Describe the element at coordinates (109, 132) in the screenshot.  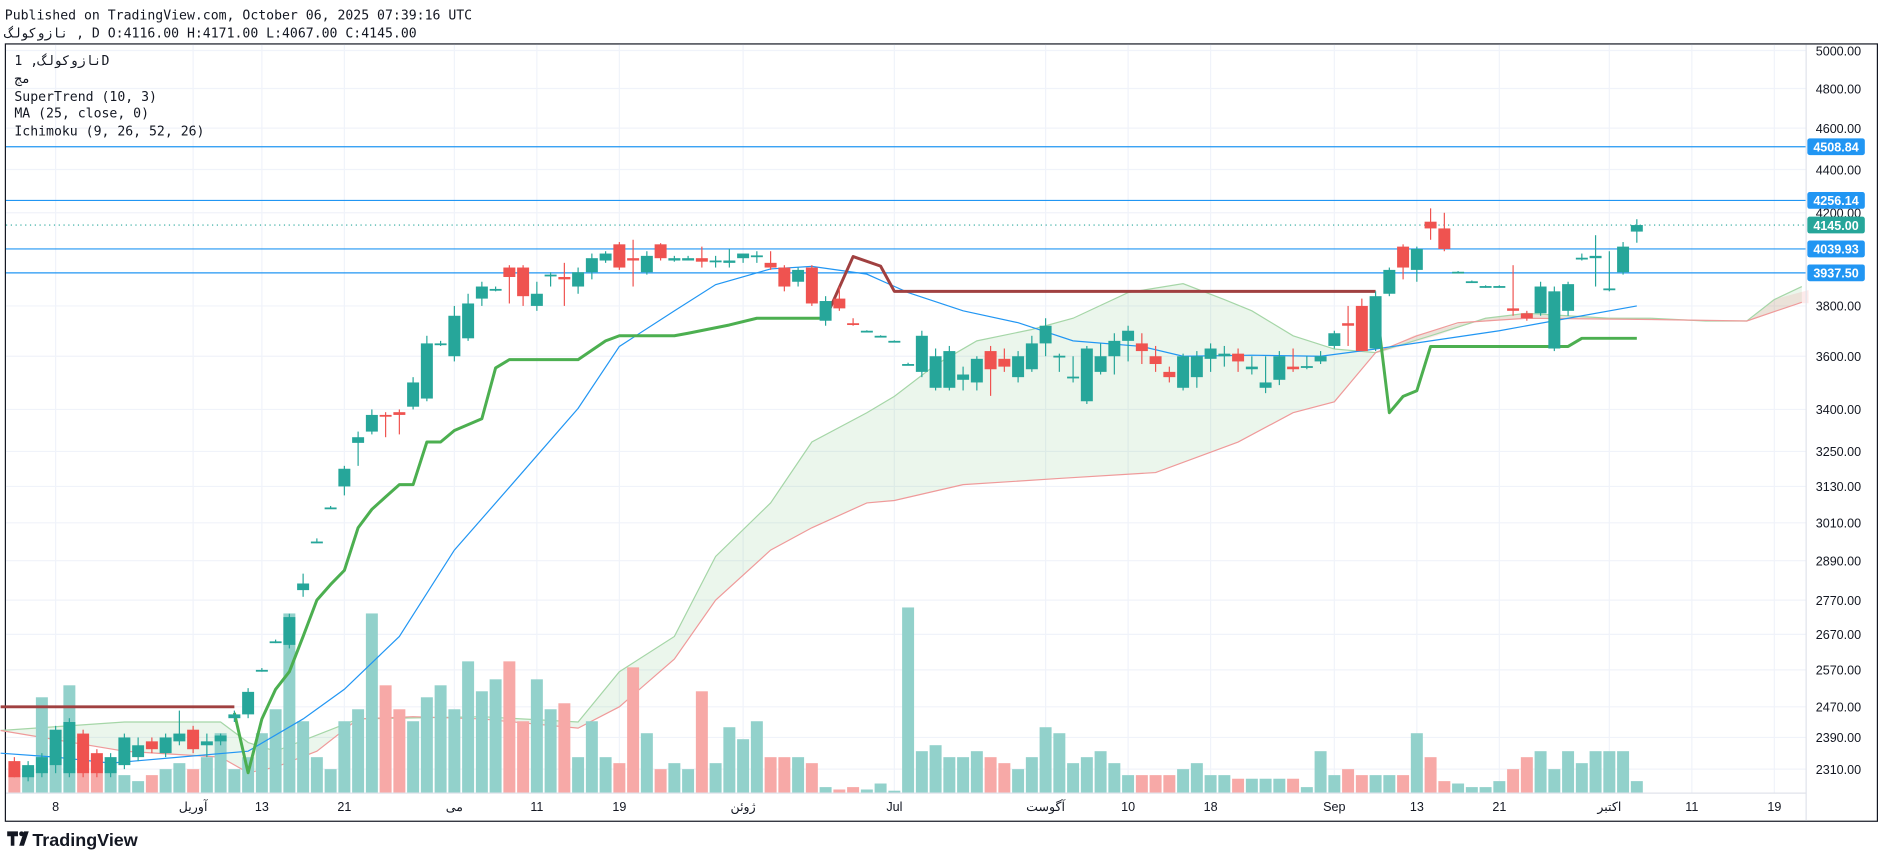
I see `legend-ichimoku: Ichimoku (9, 26, 52, 26)` at that location.